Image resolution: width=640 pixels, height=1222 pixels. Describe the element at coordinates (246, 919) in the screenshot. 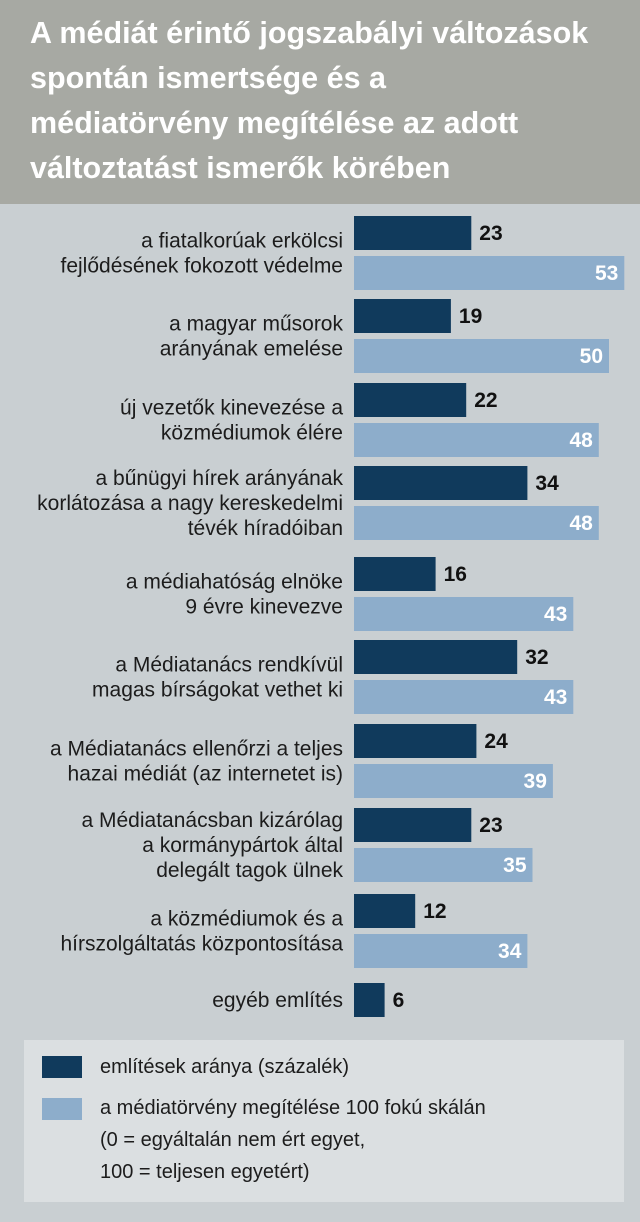

I see `category-label: a közmédiumok és a` at that location.